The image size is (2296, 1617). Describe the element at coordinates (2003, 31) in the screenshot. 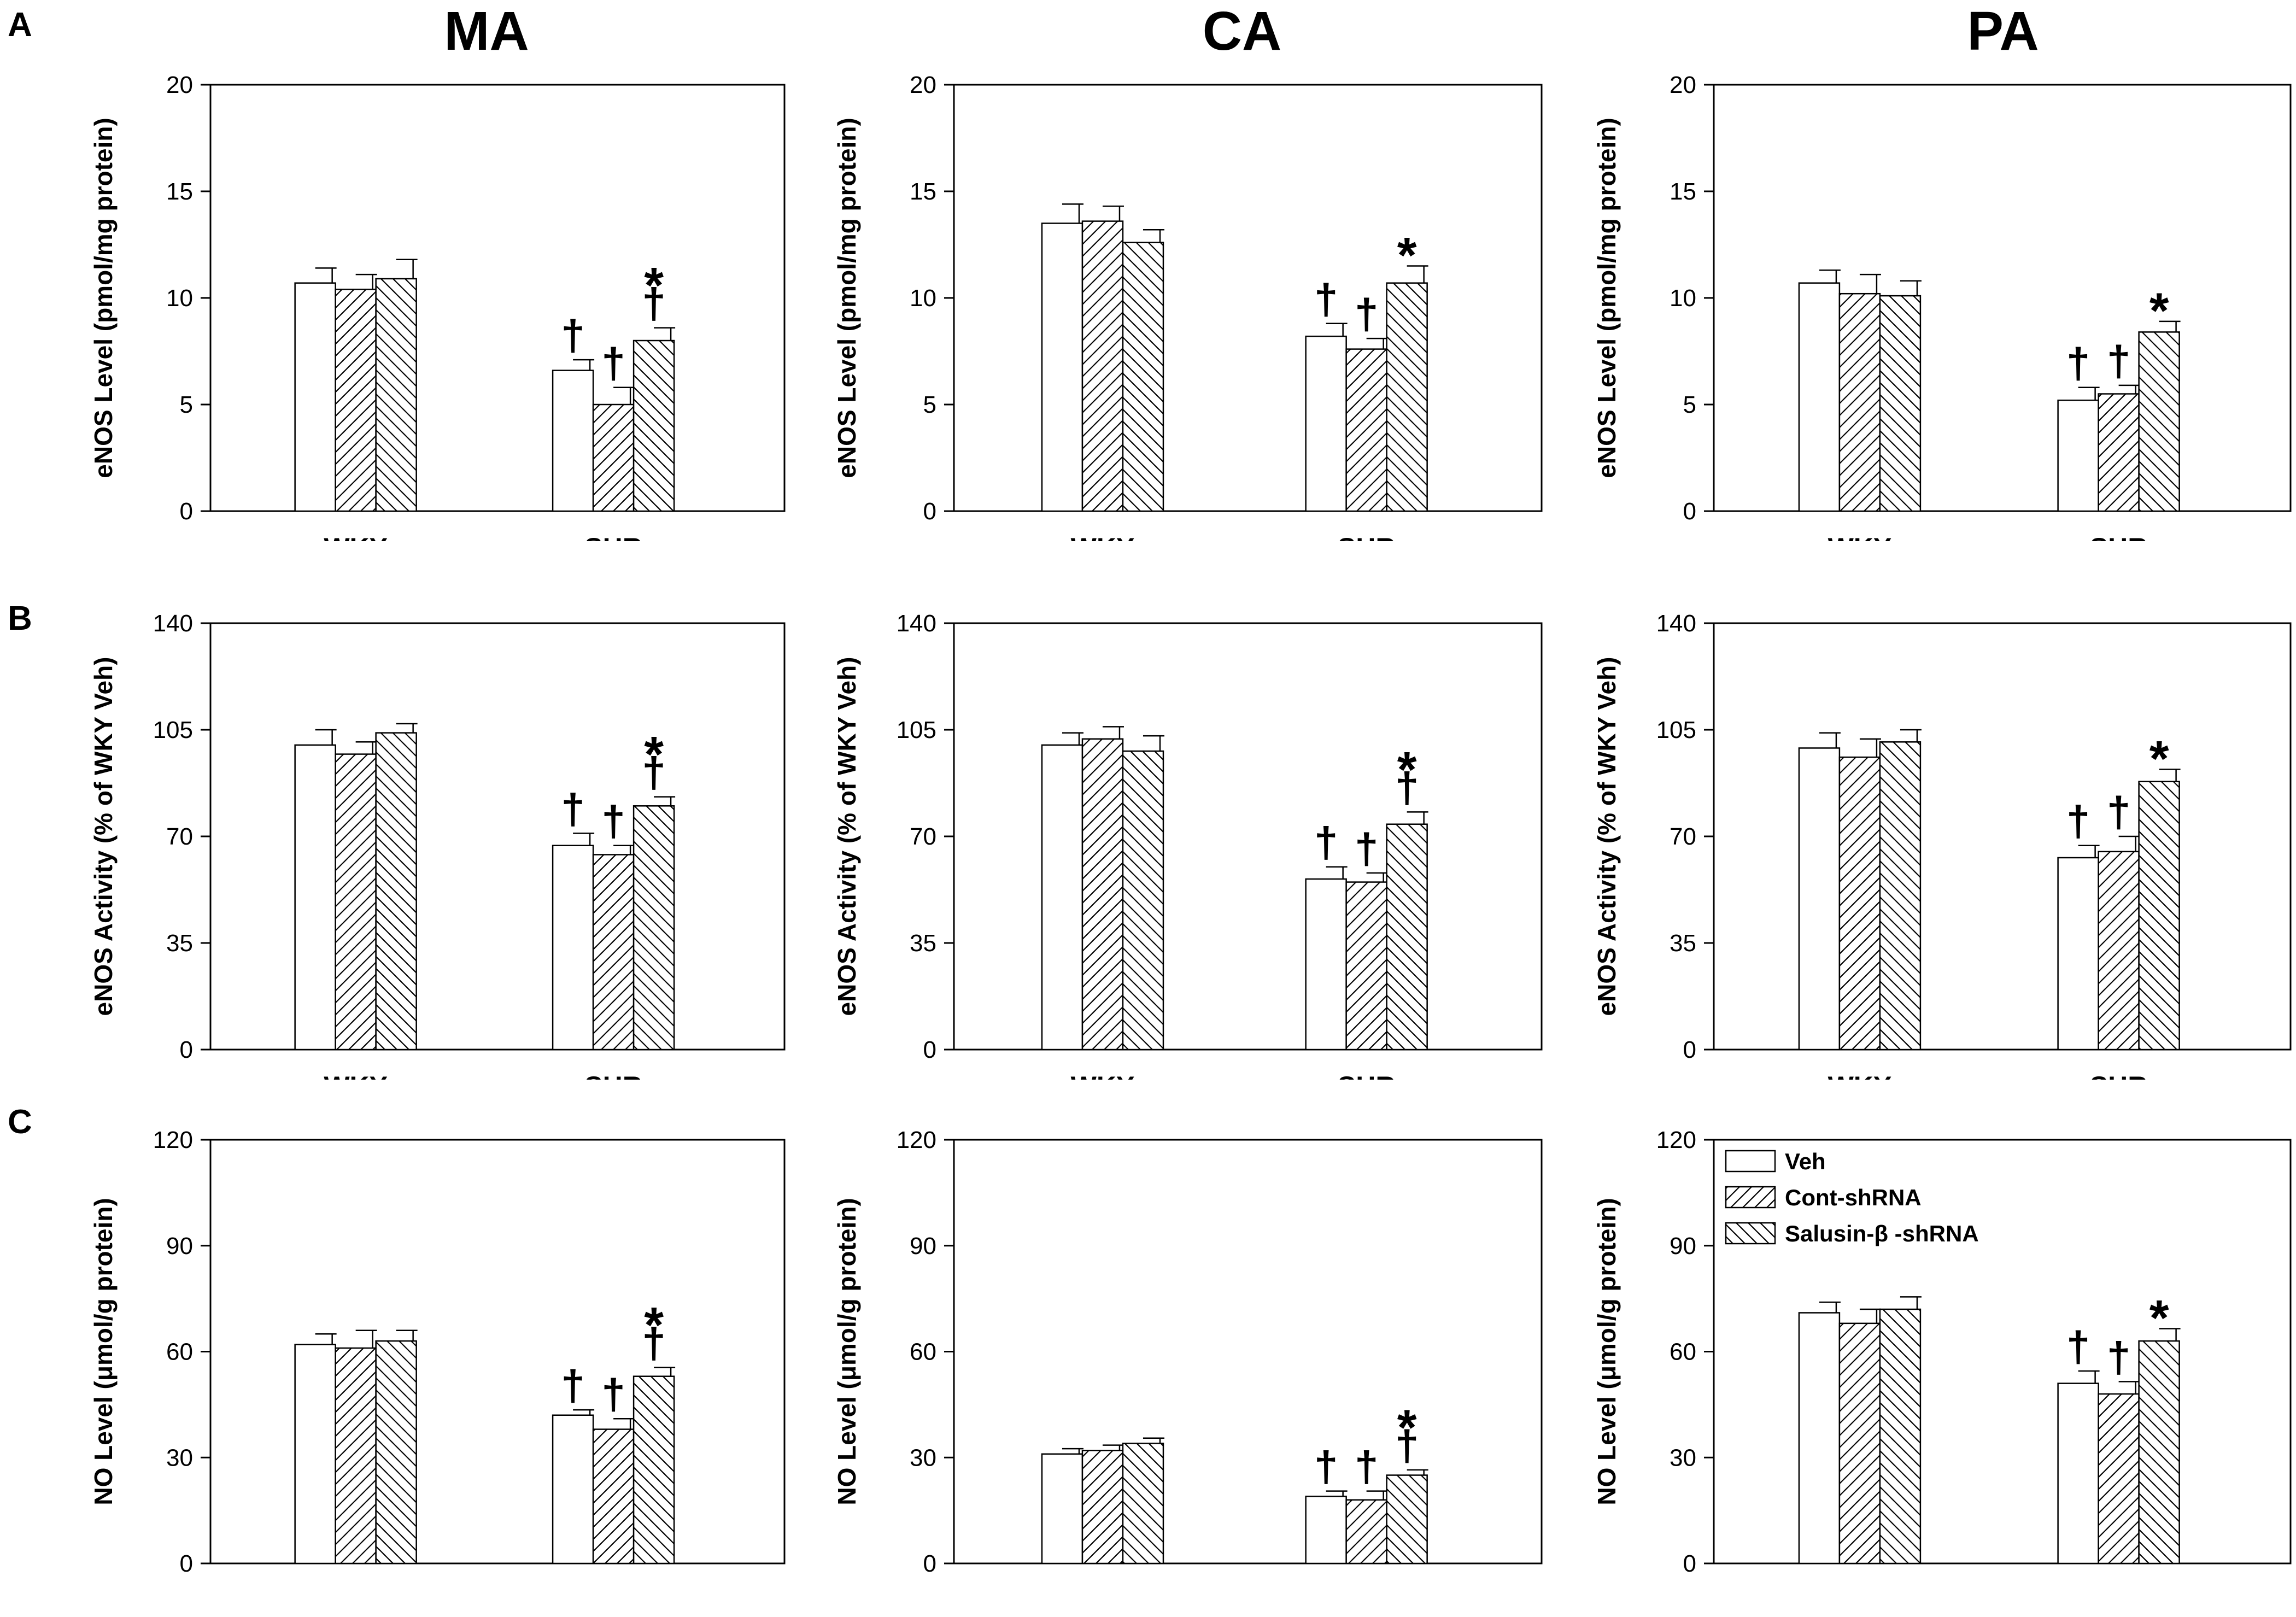

I see `column-title-pa: PA` at that location.